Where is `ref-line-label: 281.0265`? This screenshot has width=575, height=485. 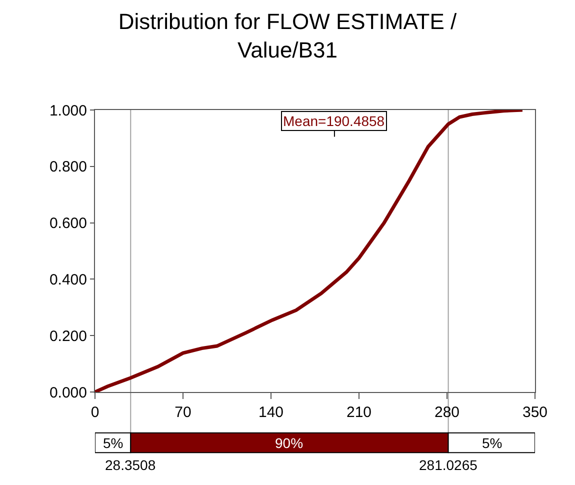
ref-line-label: 281.0265 is located at coordinates (448, 465).